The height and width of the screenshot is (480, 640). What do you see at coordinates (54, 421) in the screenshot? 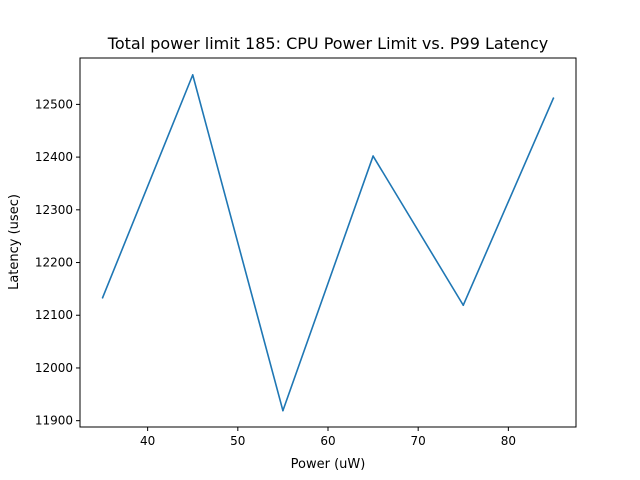
I see `y-tick-label: 11900` at bounding box center [54, 421].